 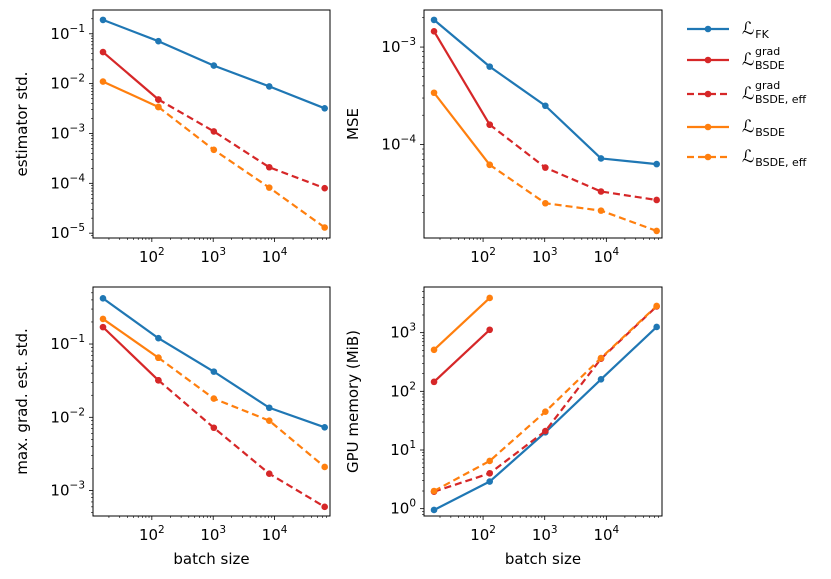 I want to click on legend-label: ℒFK, so click(x=756, y=30).